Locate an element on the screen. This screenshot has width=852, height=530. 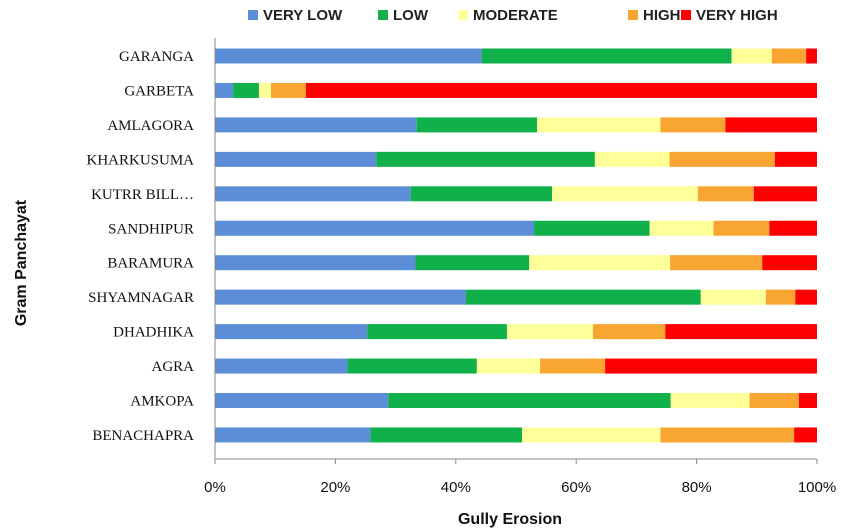
bar-segment-garbeta-low is located at coordinates (246, 90).